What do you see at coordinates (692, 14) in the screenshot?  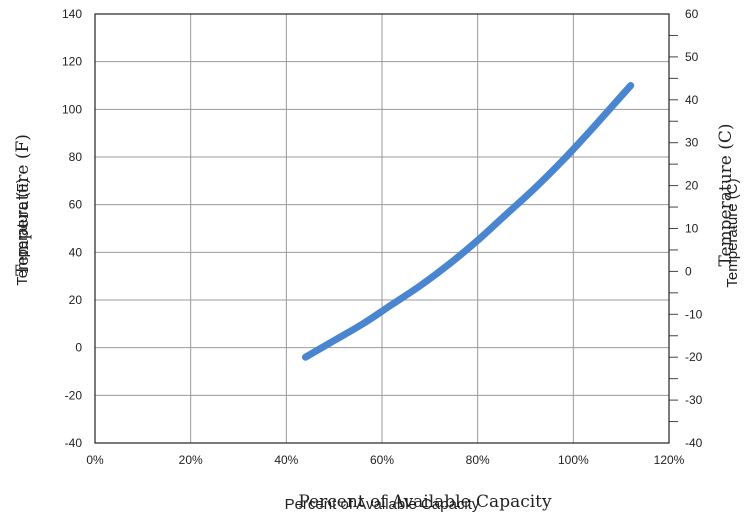 I see `y-right-tick-label: 60` at bounding box center [692, 14].